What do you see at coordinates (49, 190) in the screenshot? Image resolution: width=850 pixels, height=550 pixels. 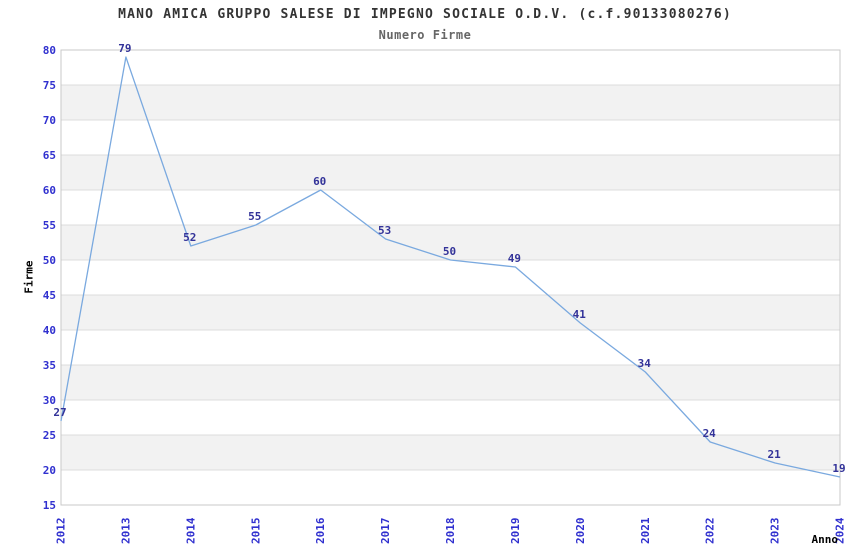 I see `y-tick-label: 60` at bounding box center [49, 190].